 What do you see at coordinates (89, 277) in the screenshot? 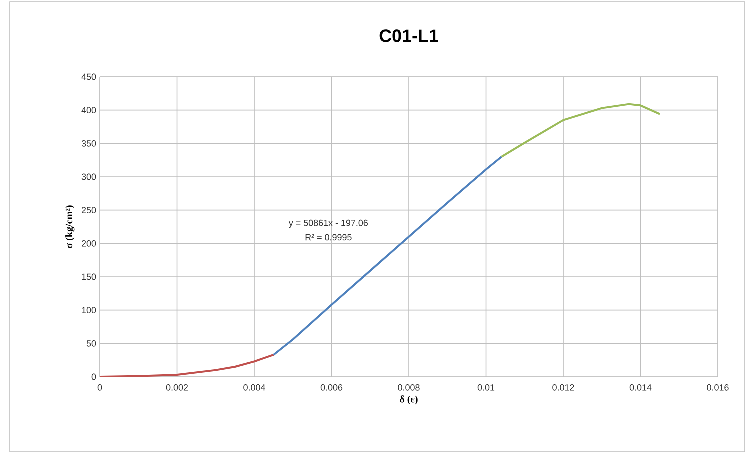
I see `y-tick-label: 150` at bounding box center [89, 277].